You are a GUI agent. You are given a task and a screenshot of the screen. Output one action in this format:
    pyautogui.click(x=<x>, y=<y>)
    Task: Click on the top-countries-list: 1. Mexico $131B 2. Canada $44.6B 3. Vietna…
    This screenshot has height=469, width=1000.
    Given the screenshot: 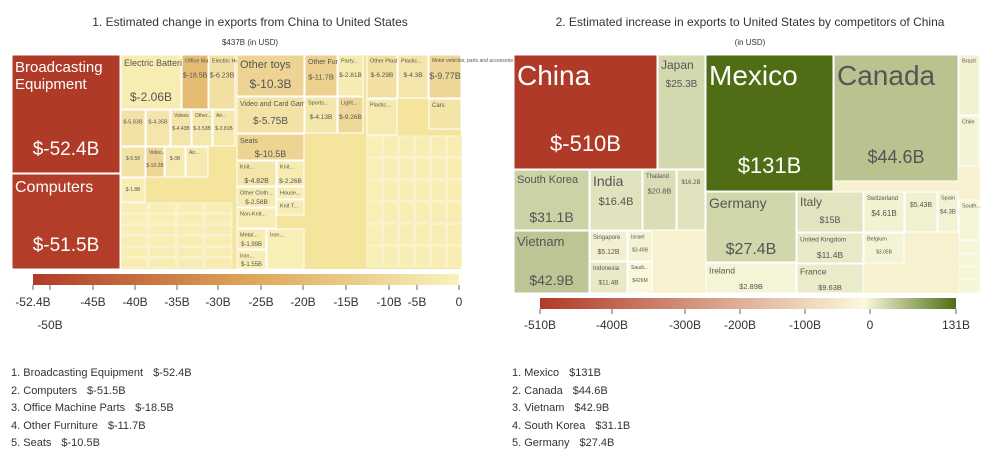 What is the action you would take?
    pyautogui.click(x=571, y=409)
    